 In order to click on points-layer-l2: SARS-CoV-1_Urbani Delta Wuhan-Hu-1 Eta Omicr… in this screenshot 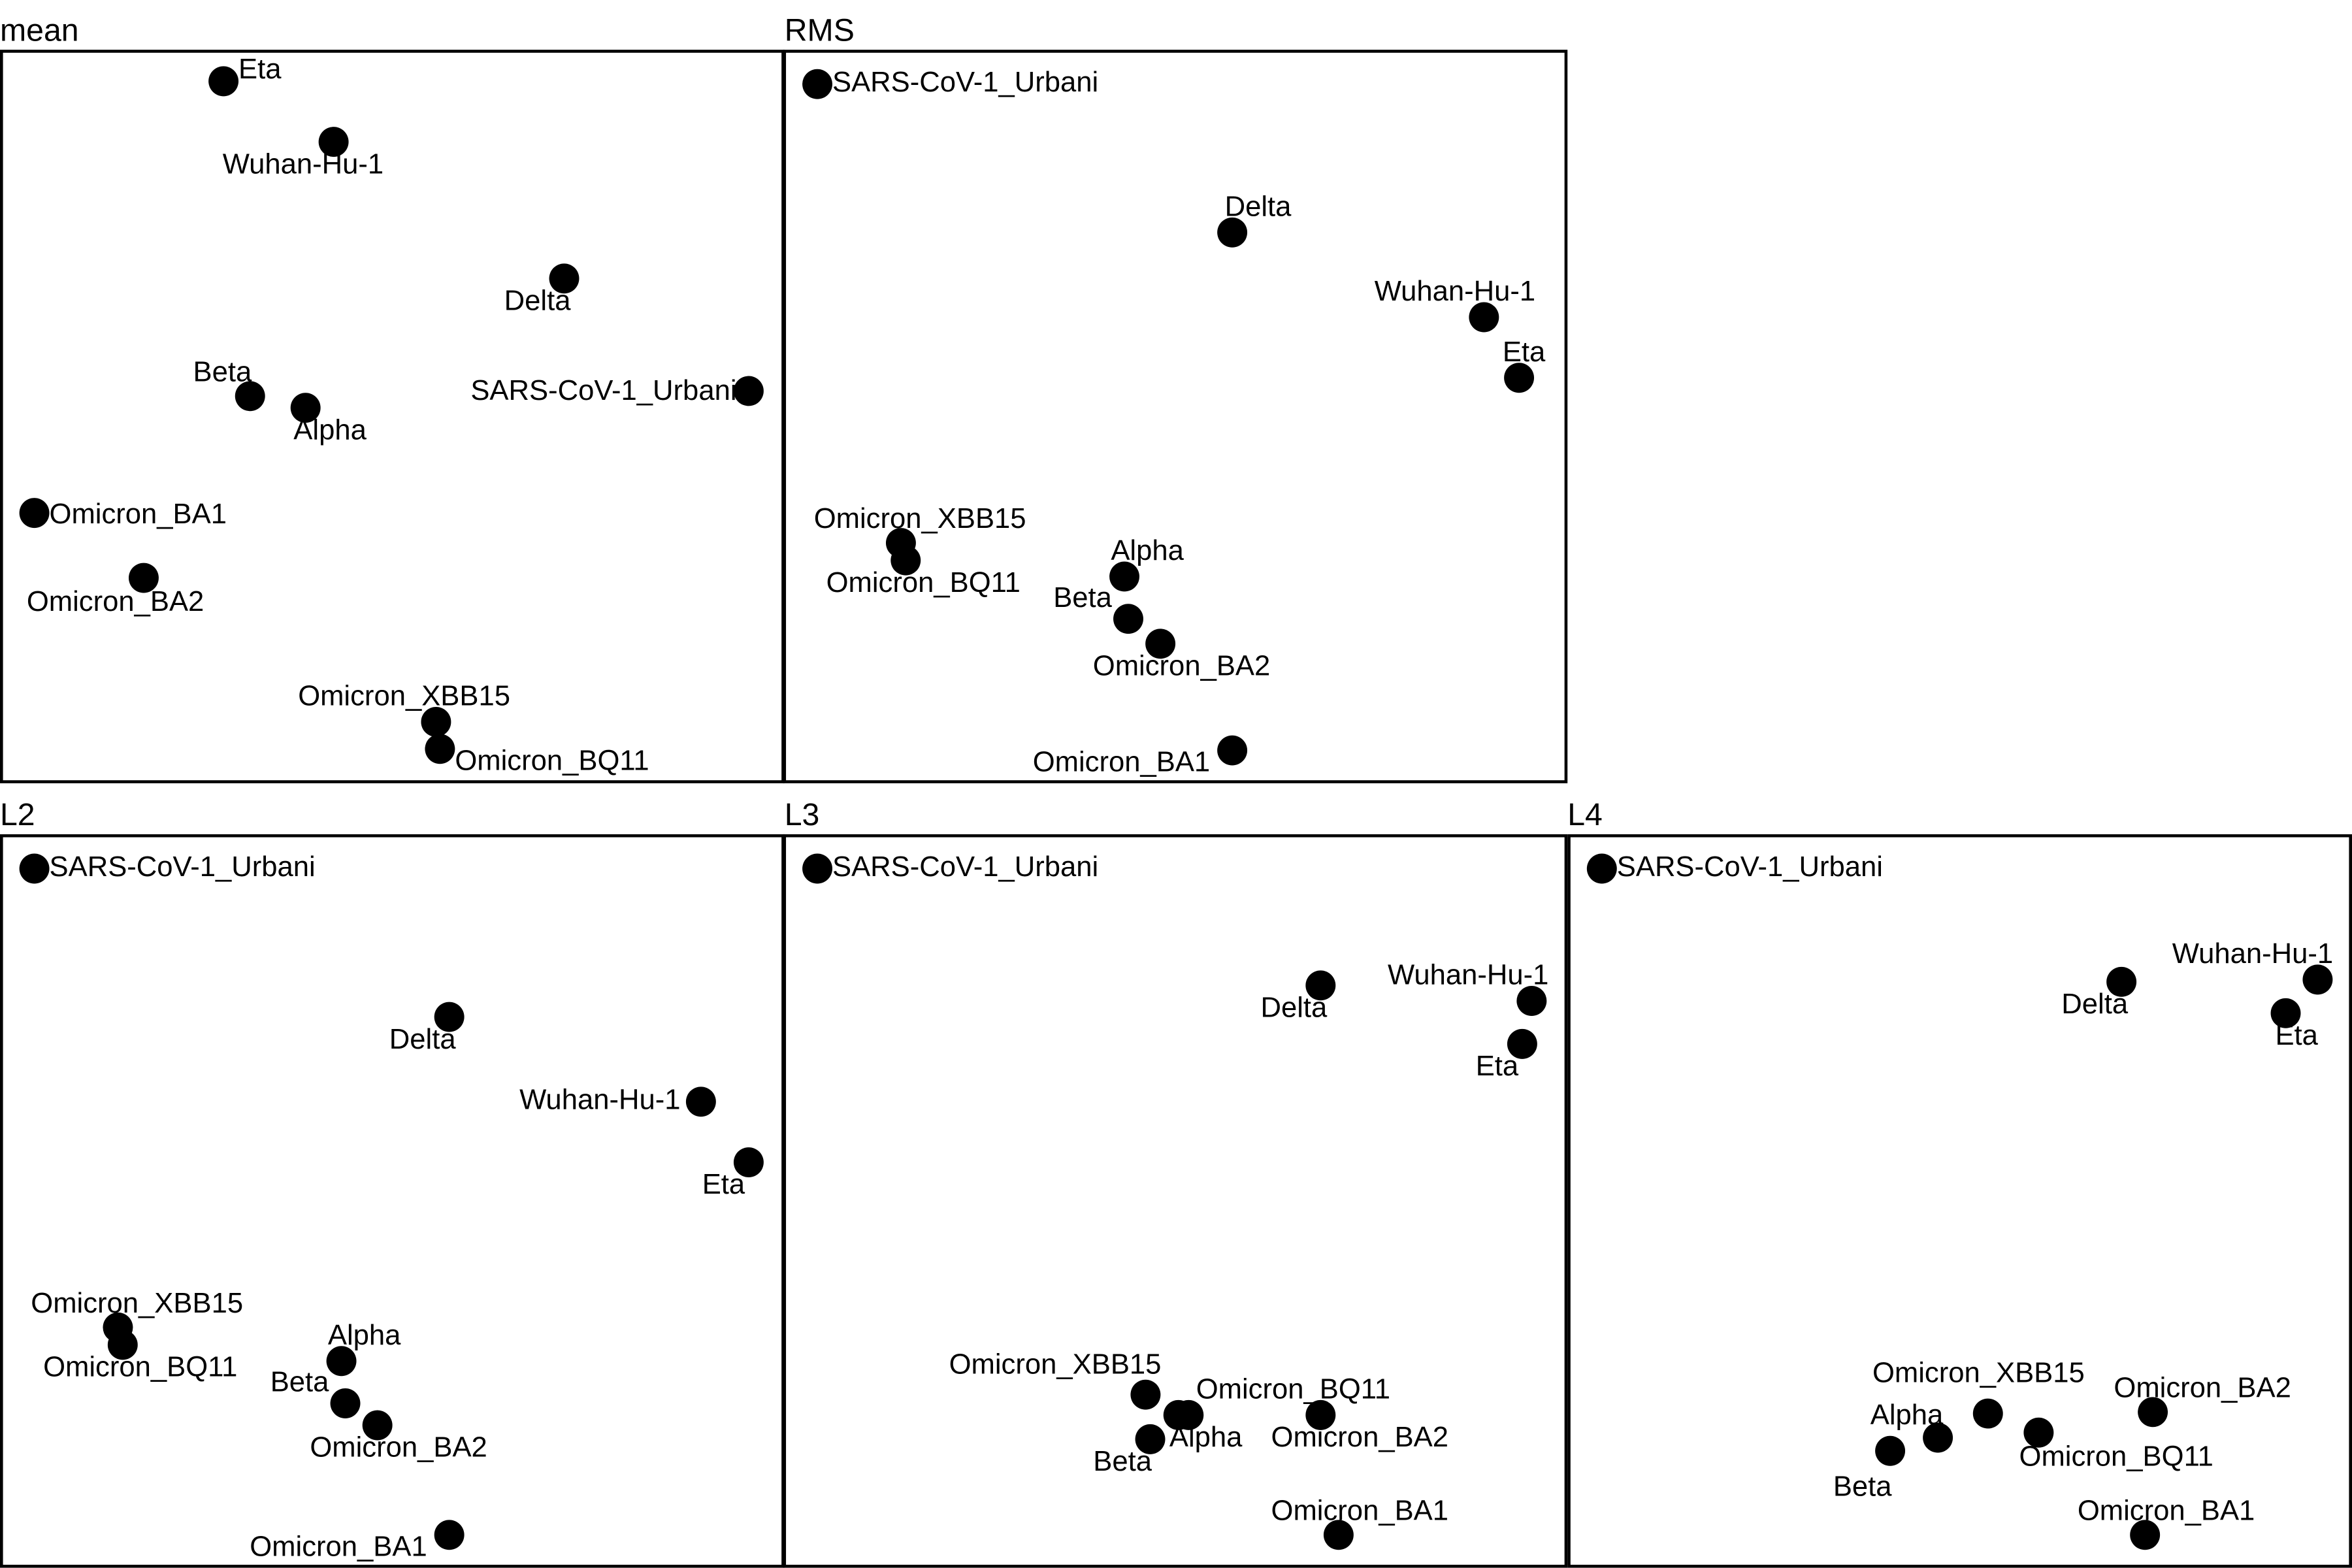, I will do `click(391, 1206)`.